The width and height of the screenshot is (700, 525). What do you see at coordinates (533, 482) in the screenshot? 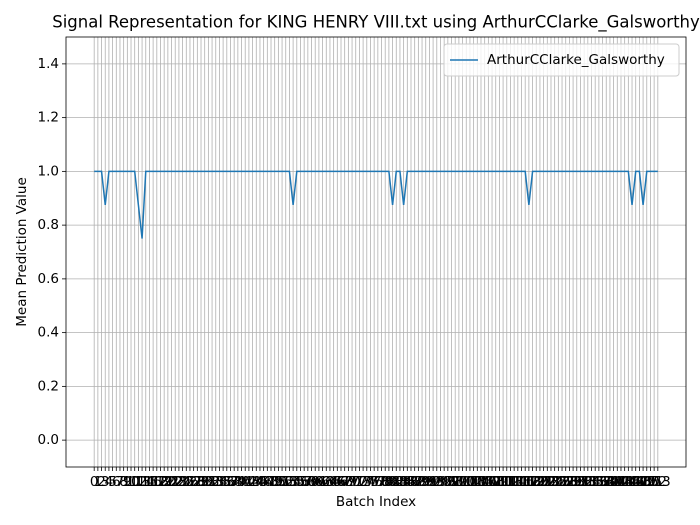
I see `x-tick-label: 119` at bounding box center [533, 482].